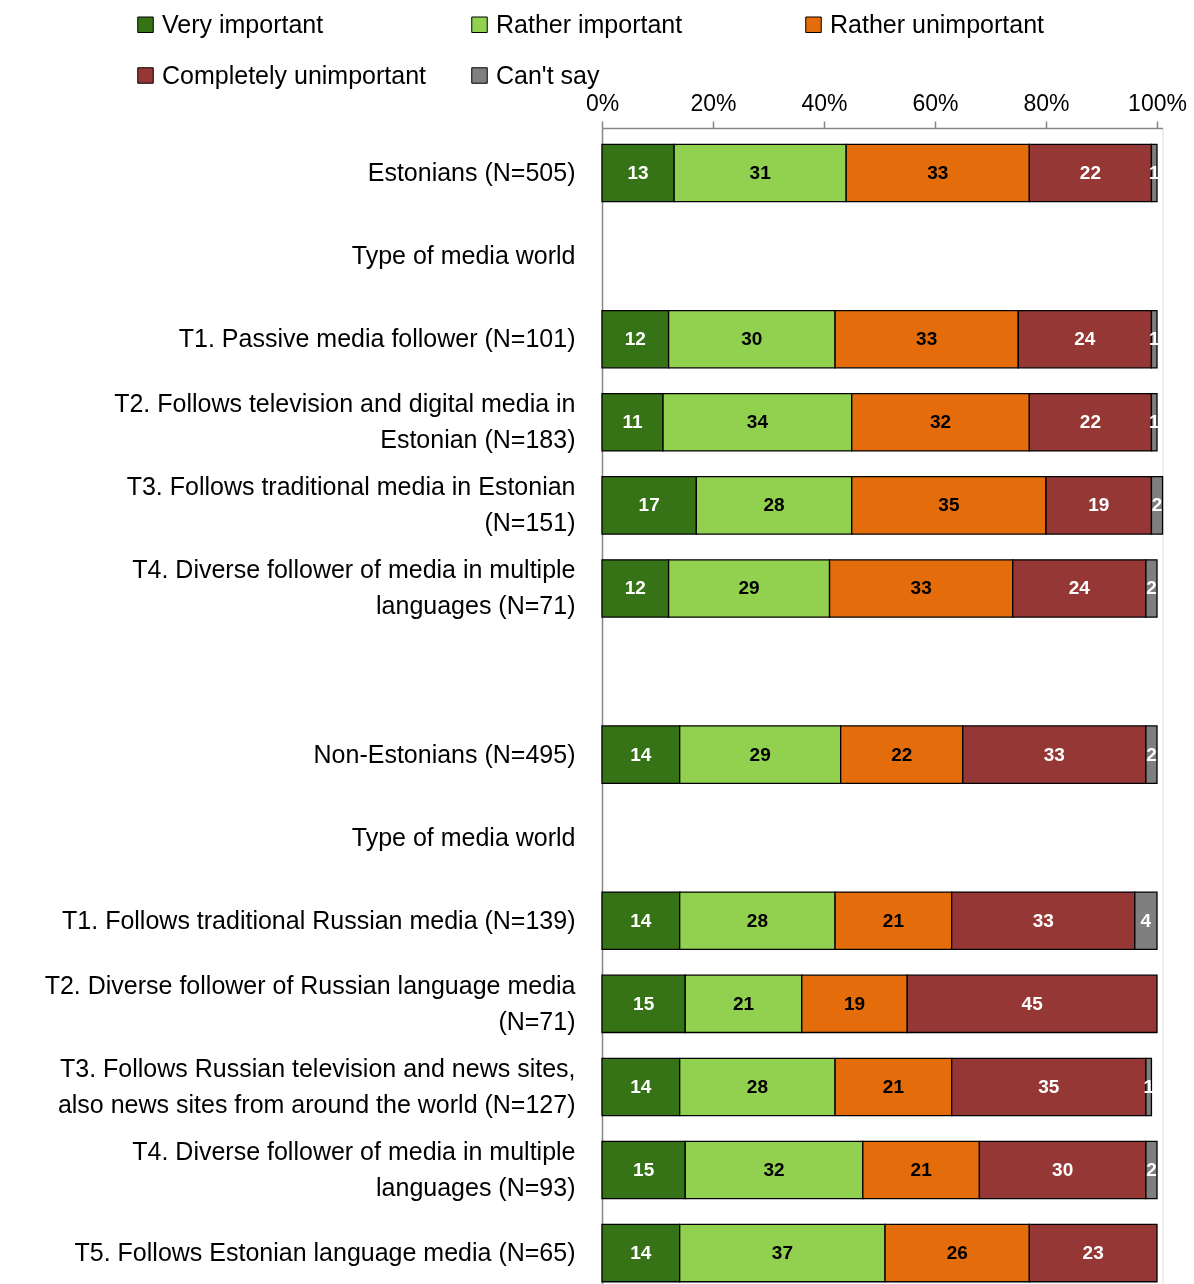 The height and width of the screenshot is (1284, 1194). What do you see at coordinates (935, 102) in the screenshot?
I see `x-tick-label: 60%` at bounding box center [935, 102].